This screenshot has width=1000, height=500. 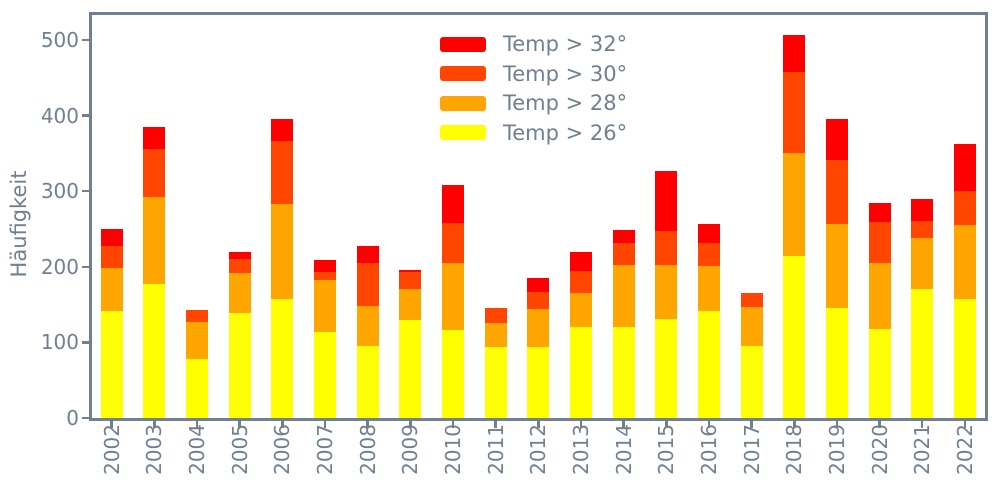 I want to click on x-tick-label-2010: 2010, so click(x=452, y=449).